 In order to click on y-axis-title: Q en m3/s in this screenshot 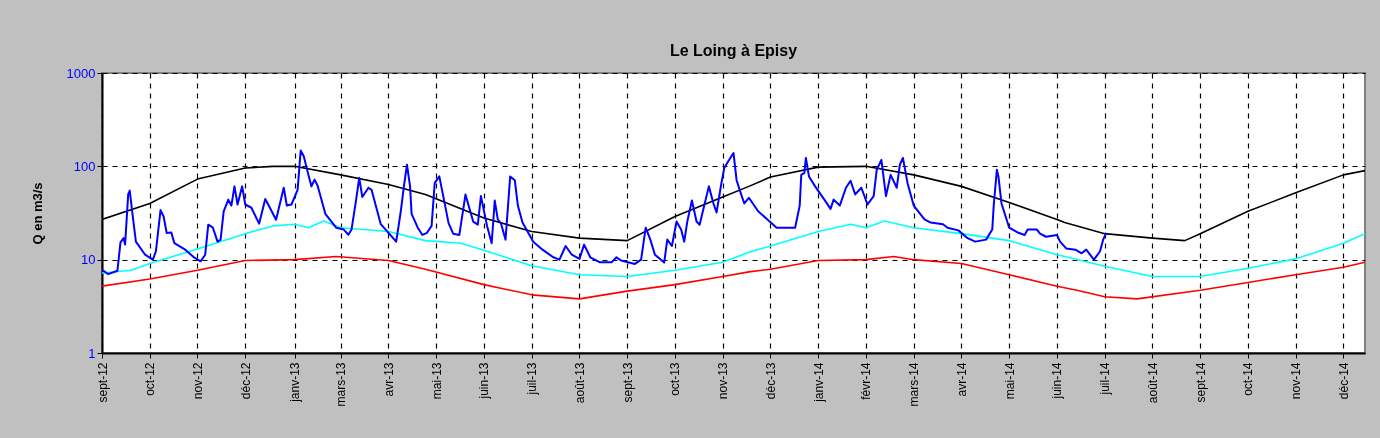, I will do `click(37, 213)`.